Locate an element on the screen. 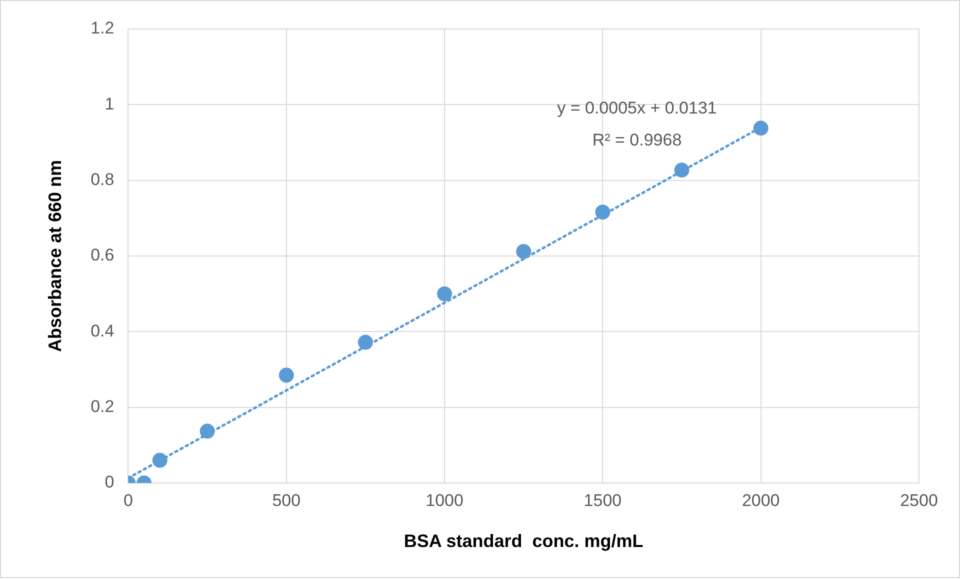  annotation: R² = 0.9968 is located at coordinates (637, 140).